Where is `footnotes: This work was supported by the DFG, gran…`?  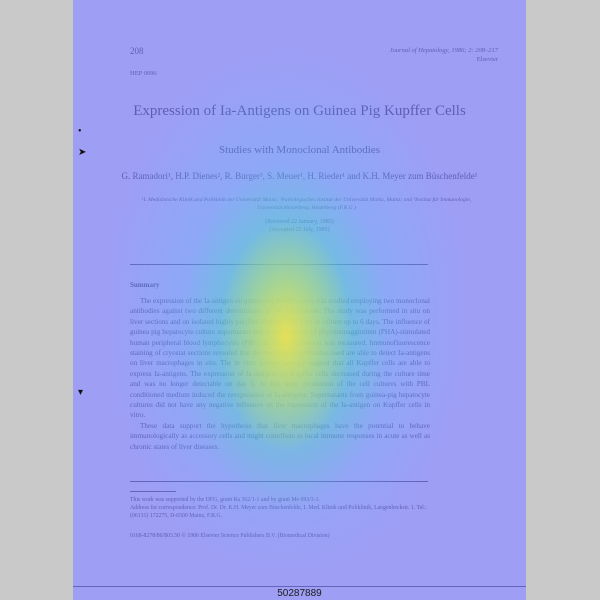 footnotes: This work was supported by the DFG, gran… is located at coordinates (285, 508).